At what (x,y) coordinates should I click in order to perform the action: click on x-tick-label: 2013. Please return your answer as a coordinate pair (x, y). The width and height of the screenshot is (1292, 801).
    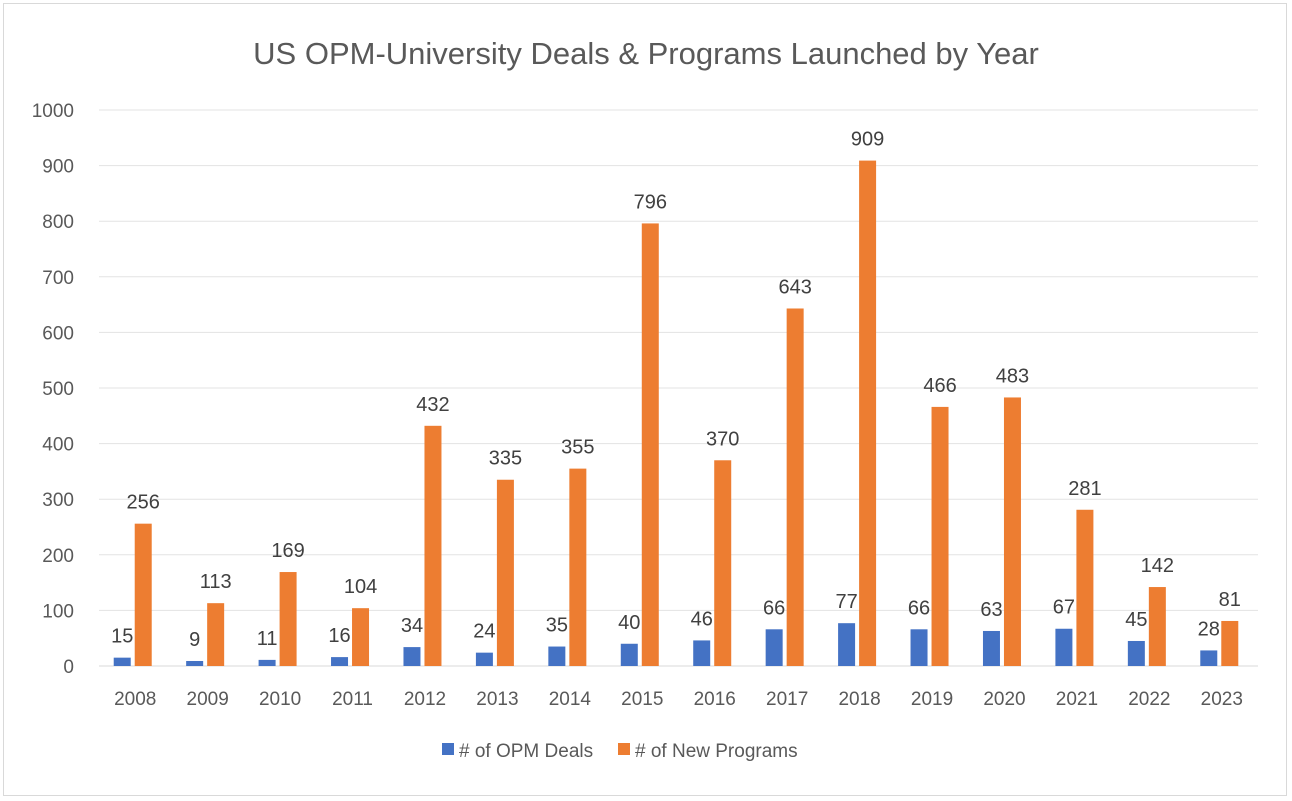
    Looking at the image, I should click on (497, 699).